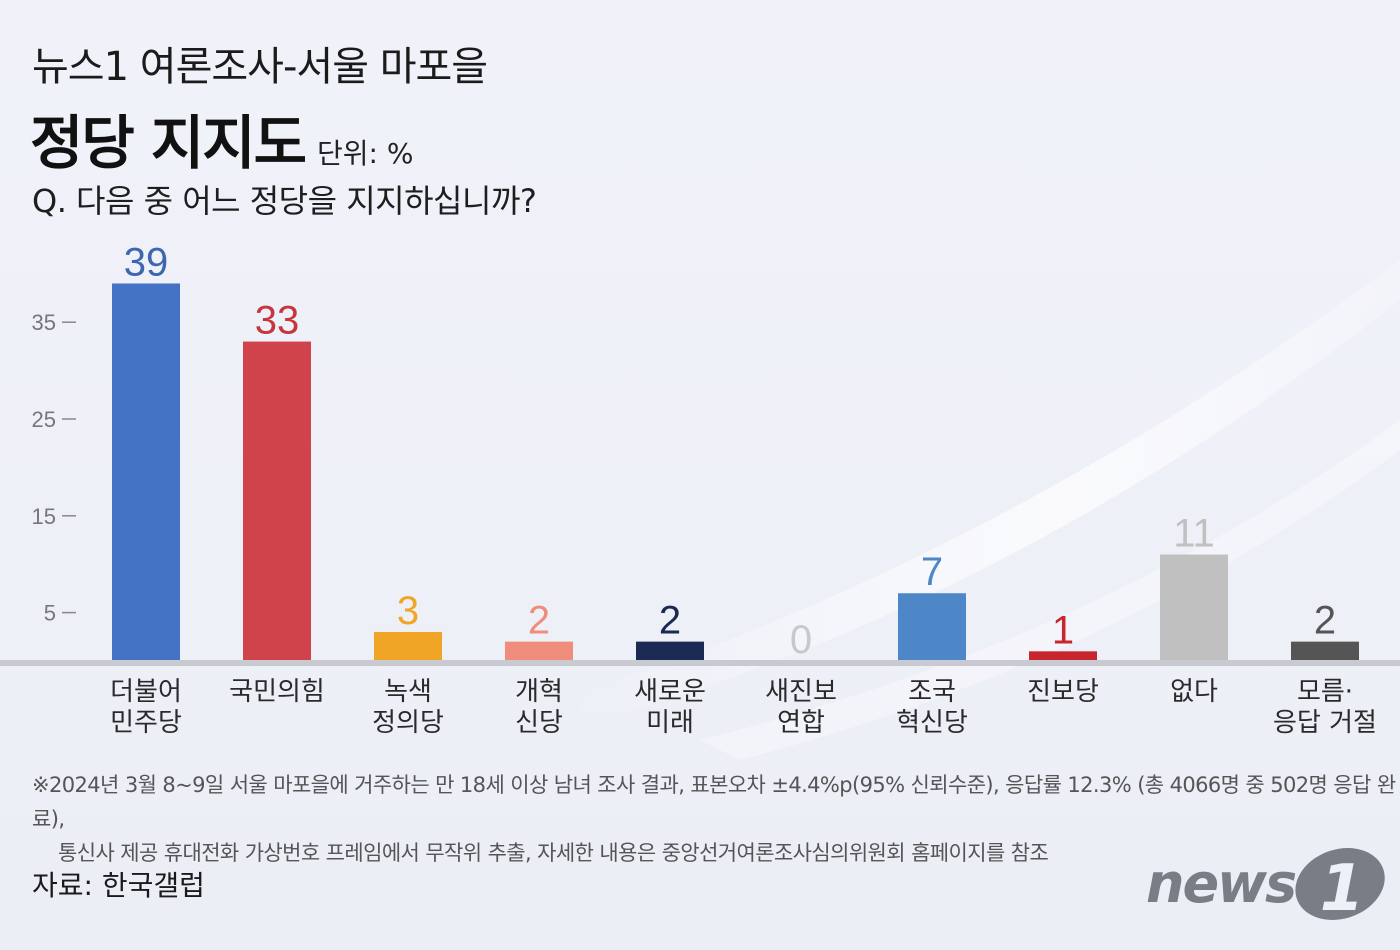 Image resolution: width=1400 pixels, height=950 pixels. Describe the element at coordinates (1325, 692) in the screenshot. I see `category-label: 모름·` at that location.